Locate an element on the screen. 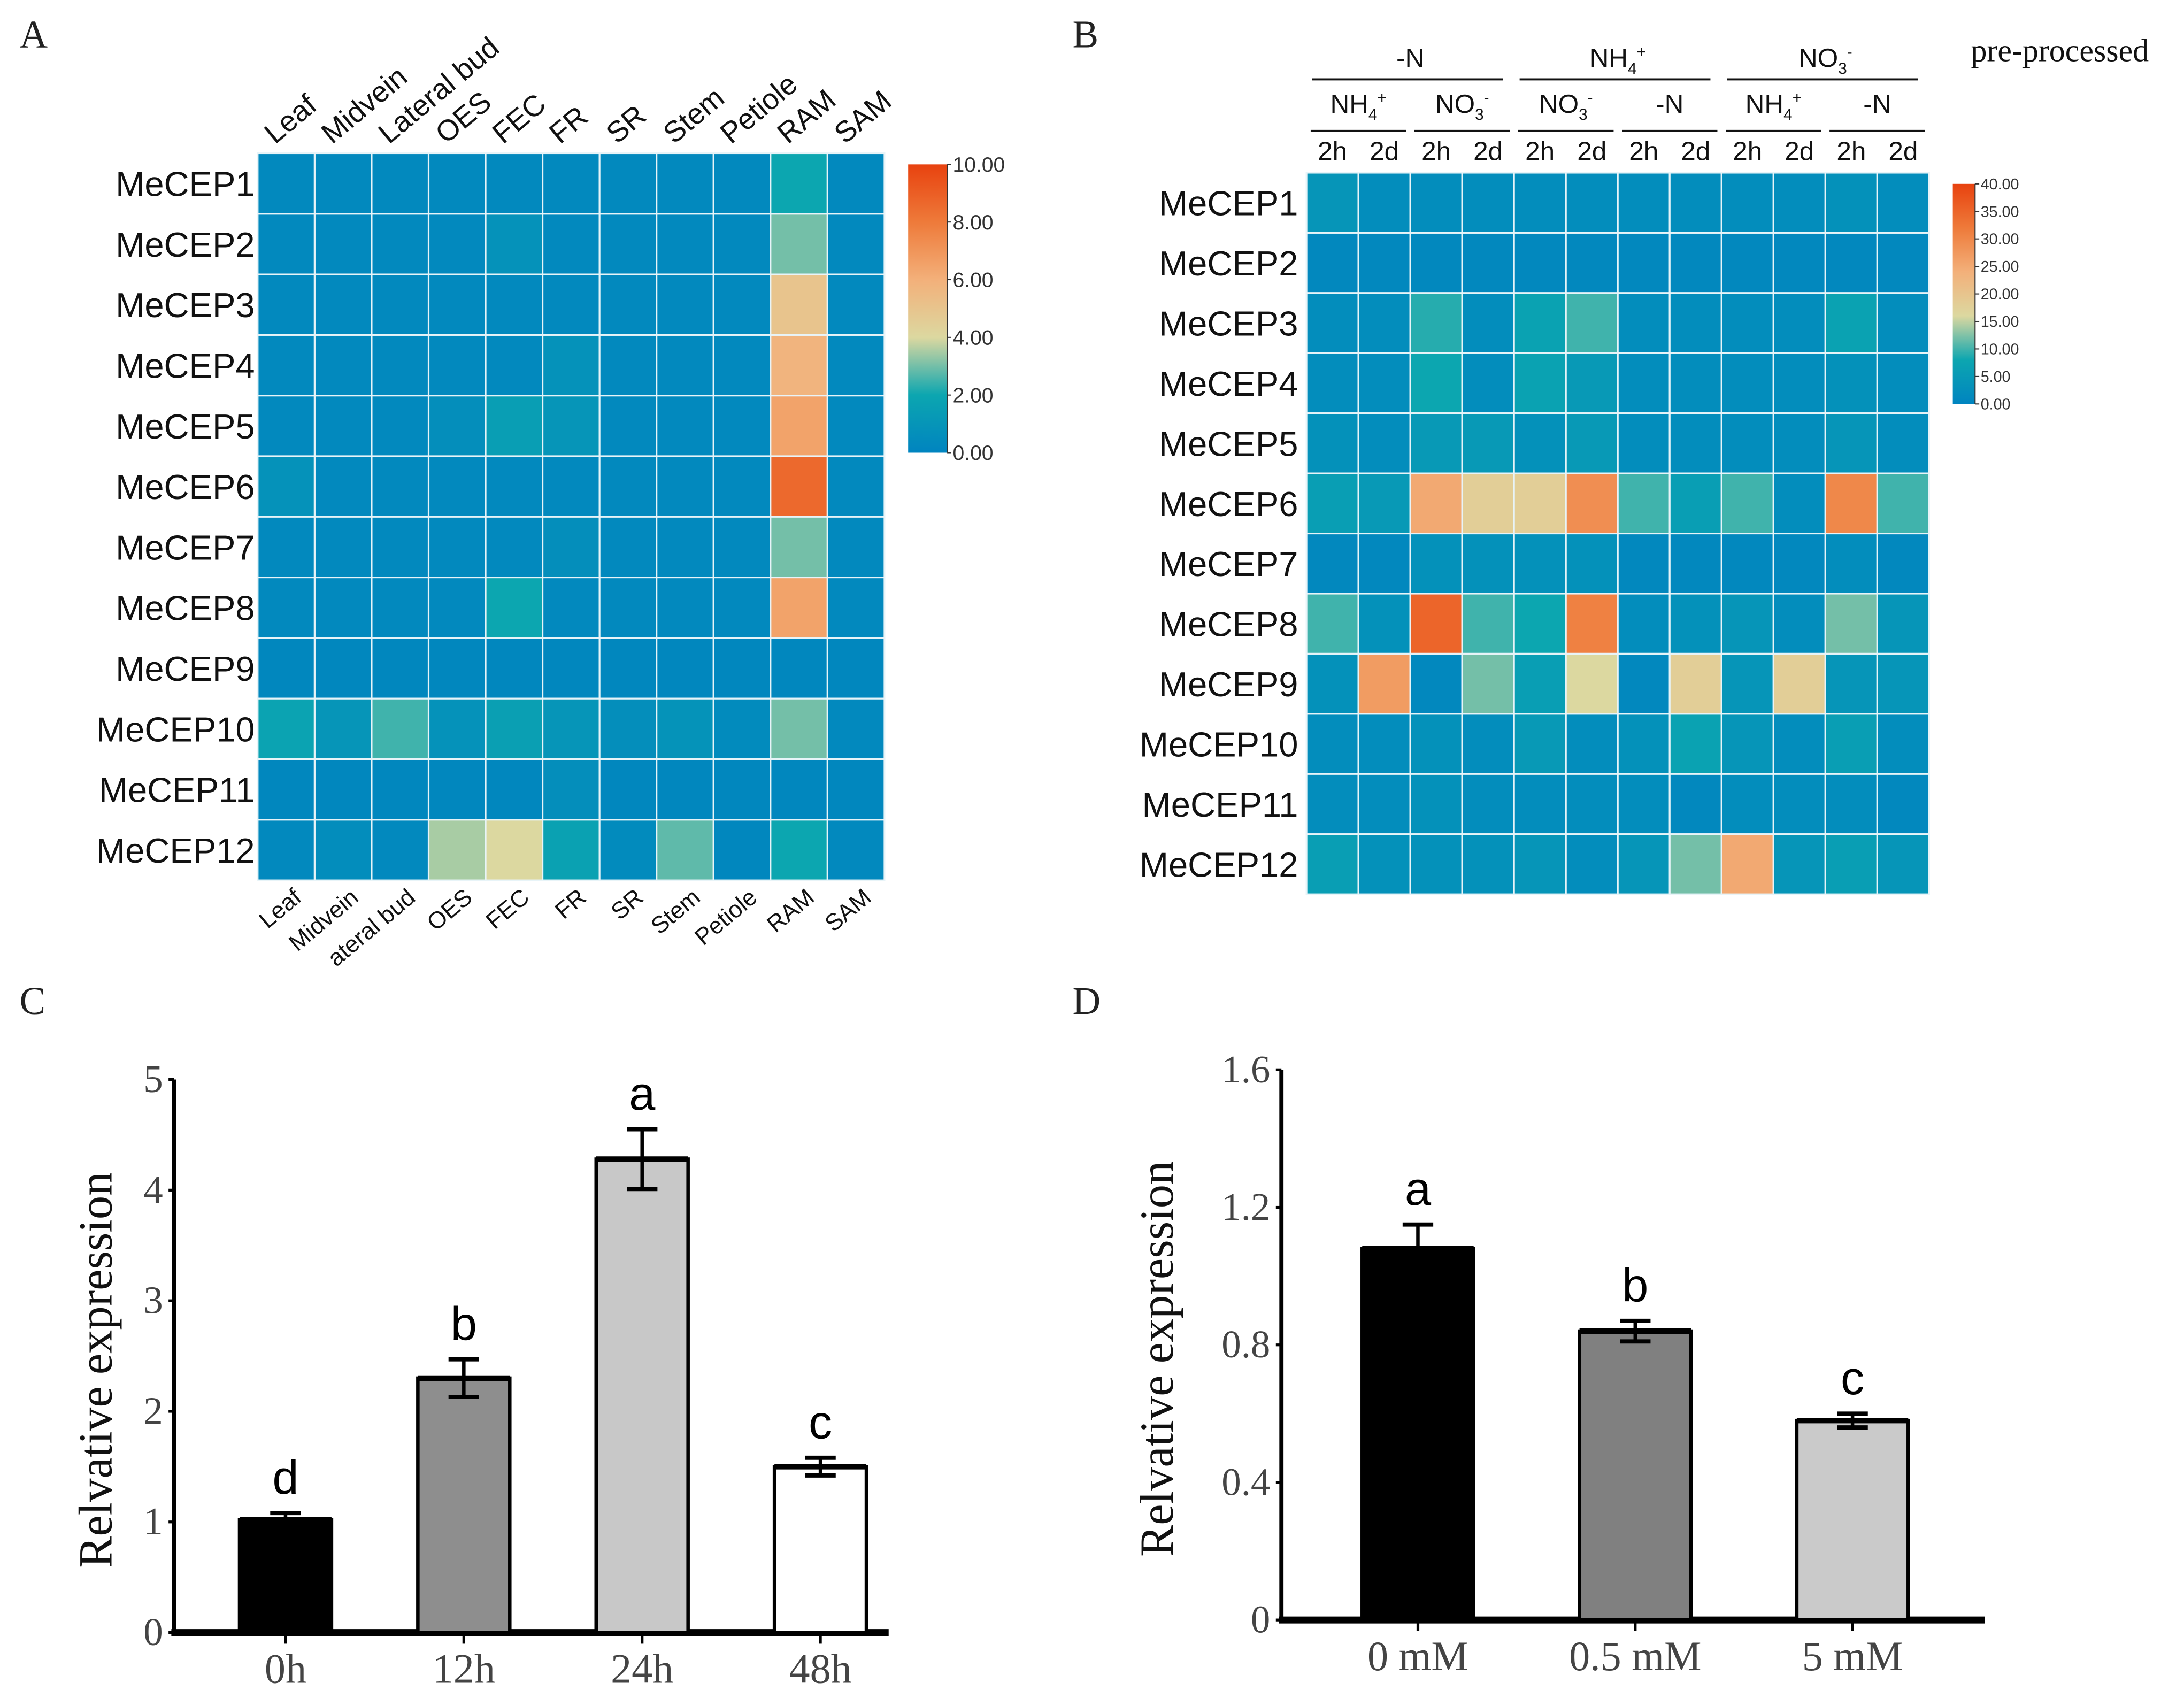 This screenshot has width=2184, height=1698. significance-letter: d is located at coordinates (285, 1478).